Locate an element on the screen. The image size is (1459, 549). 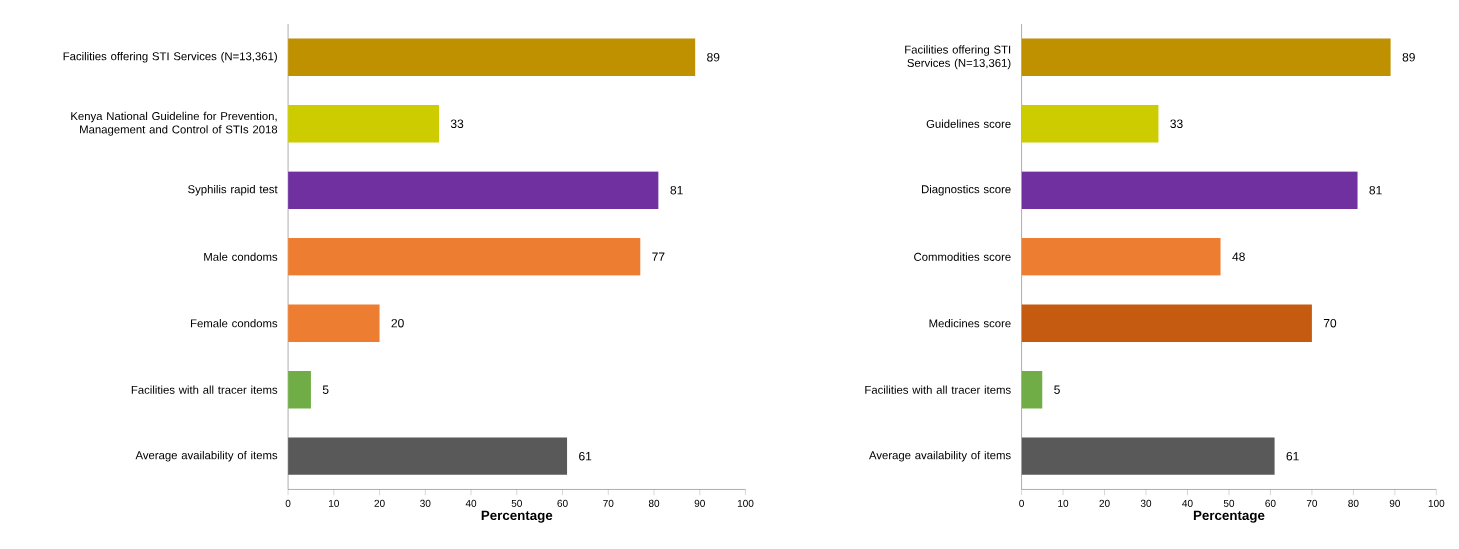
data-label: 20 is located at coordinates (397, 323).